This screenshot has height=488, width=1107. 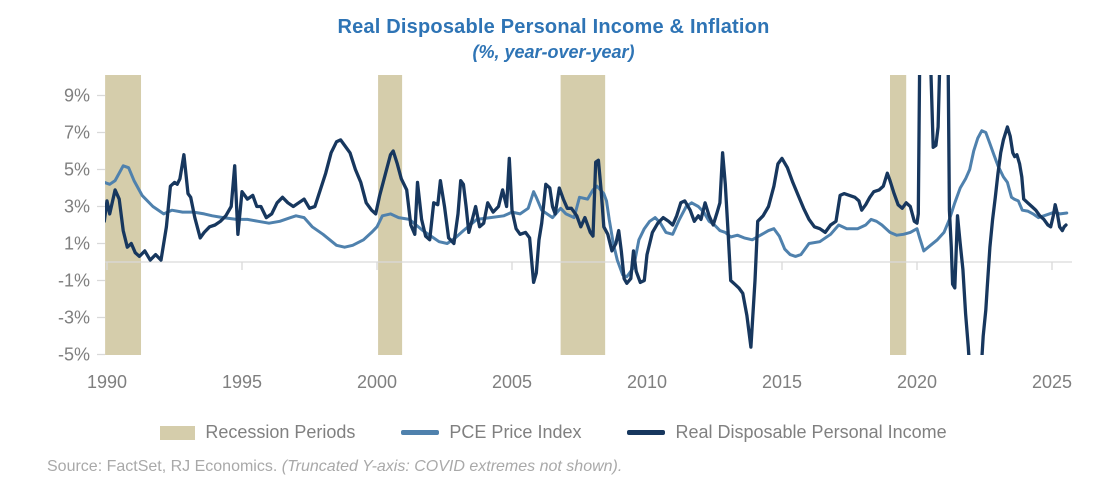 What do you see at coordinates (74, 355) in the screenshot?
I see `y-axis-label: -5%` at bounding box center [74, 355].